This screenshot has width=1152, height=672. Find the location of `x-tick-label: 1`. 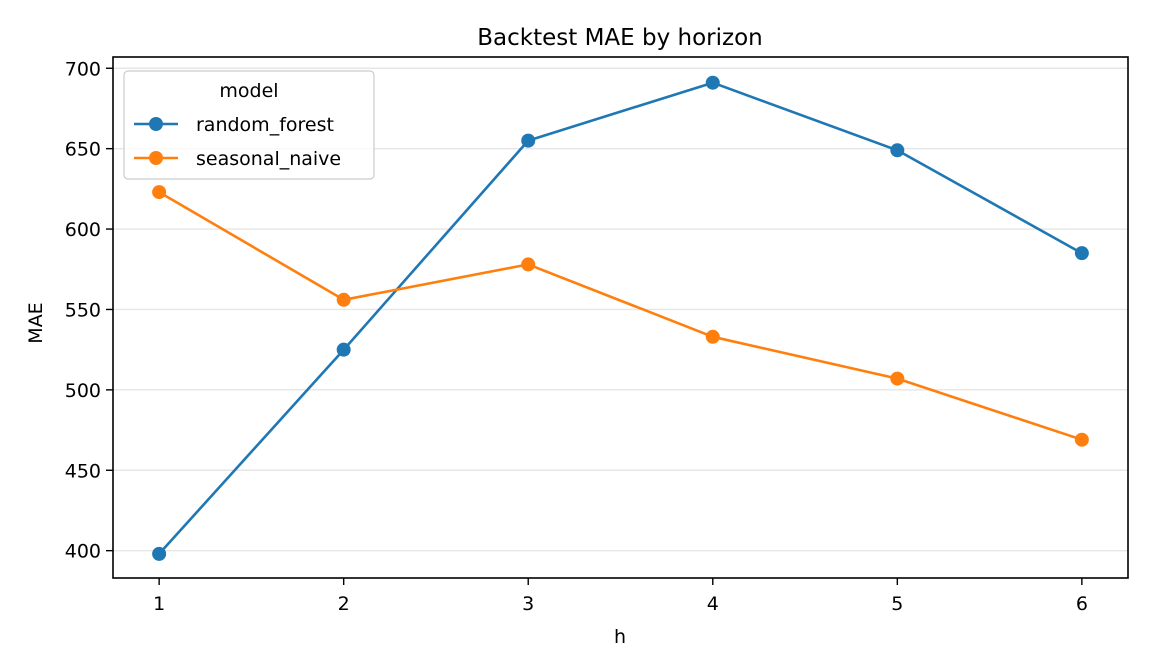

x-tick-label: 1 is located at coordinates (159, 604).